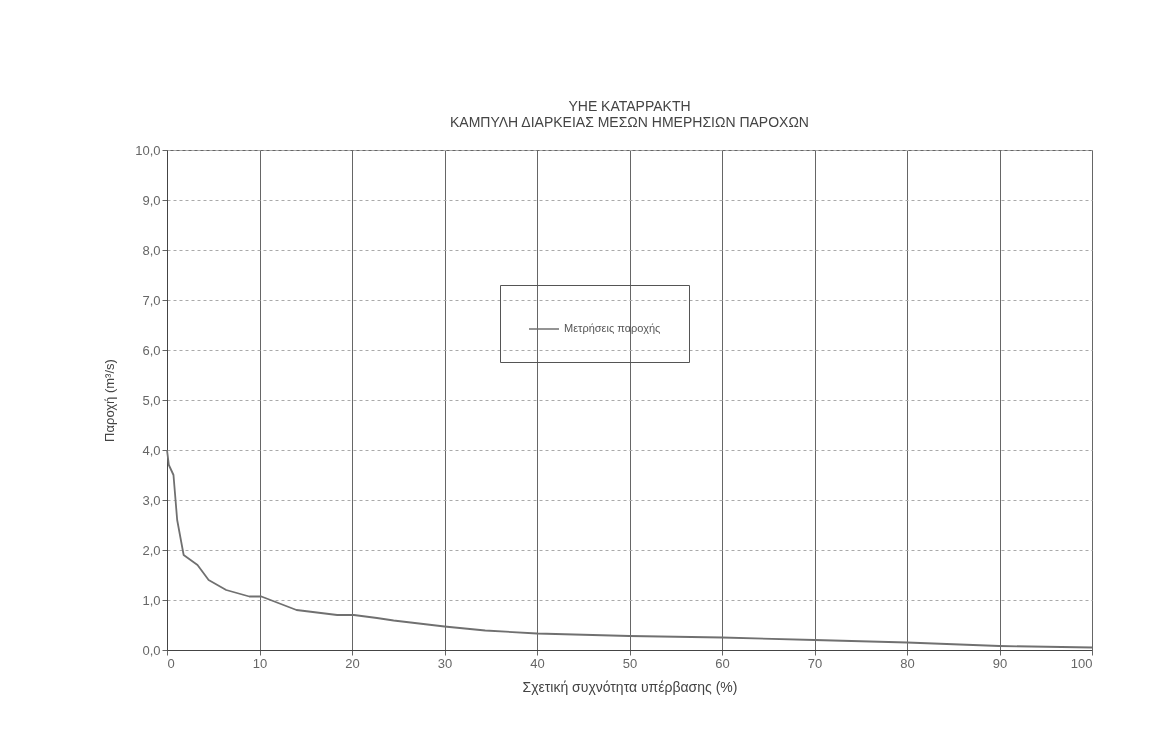 This screenshot has width=1149, height=741. I want to click on x-axis-title: Σχετική συχνότητα υπέρβασης (%), so click(630, 686).